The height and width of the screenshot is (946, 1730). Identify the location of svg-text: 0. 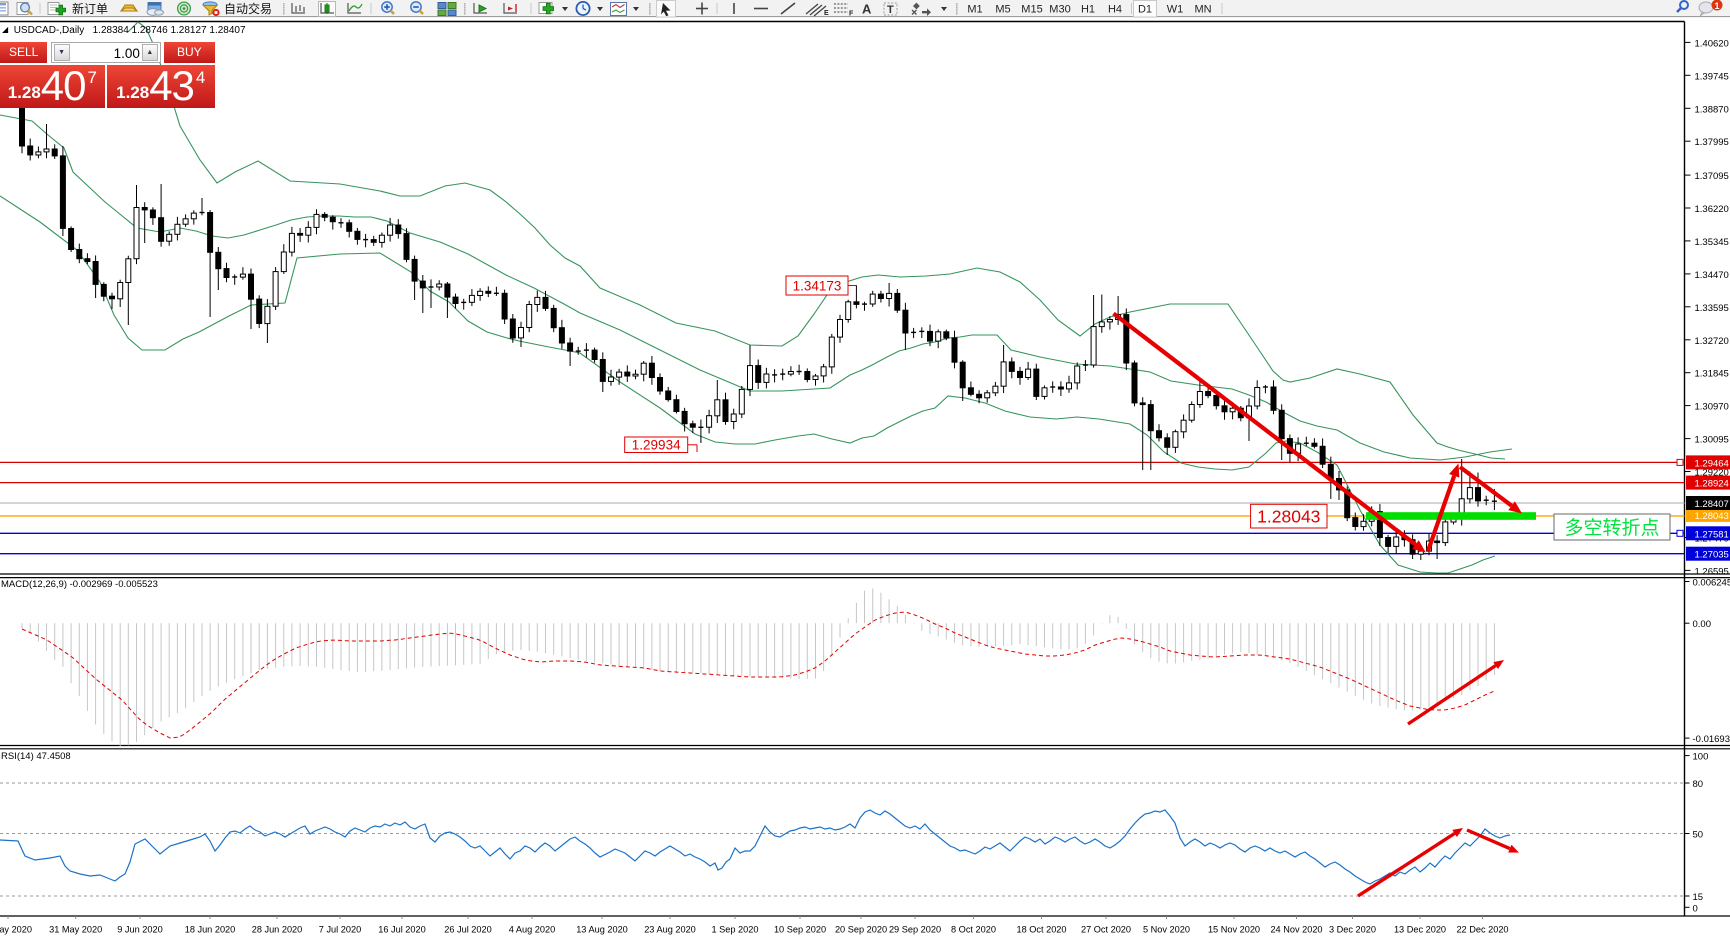
(1695, 908).